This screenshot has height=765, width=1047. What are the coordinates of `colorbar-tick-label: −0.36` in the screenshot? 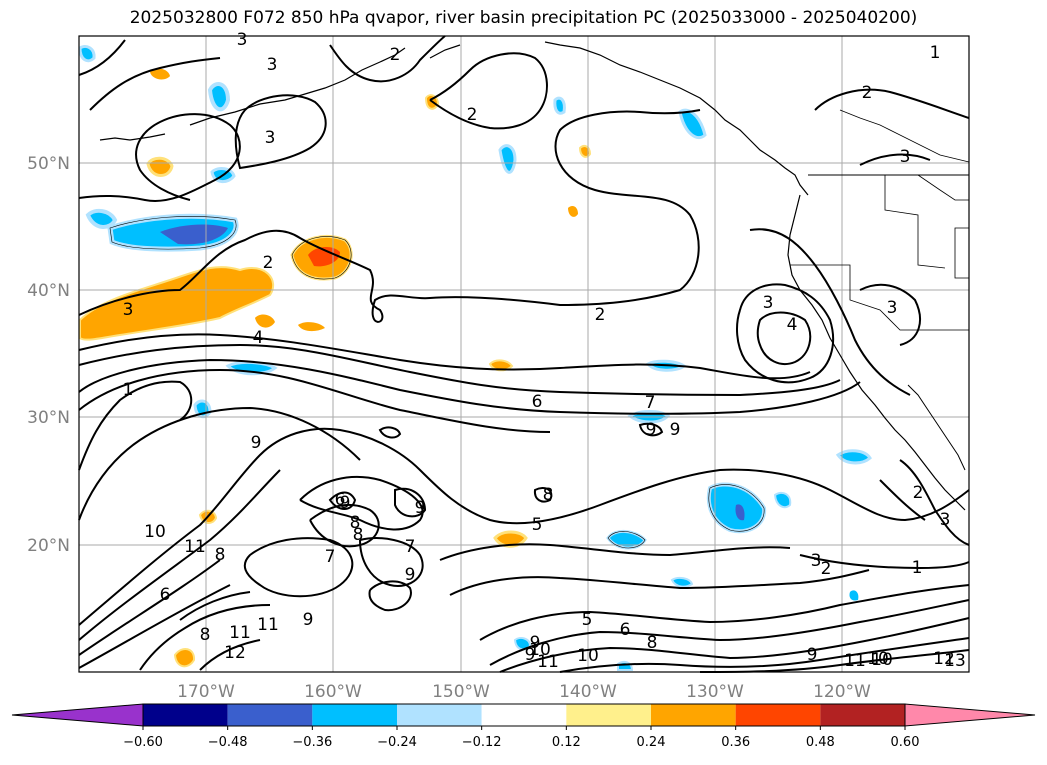 It's located at (312, 742).